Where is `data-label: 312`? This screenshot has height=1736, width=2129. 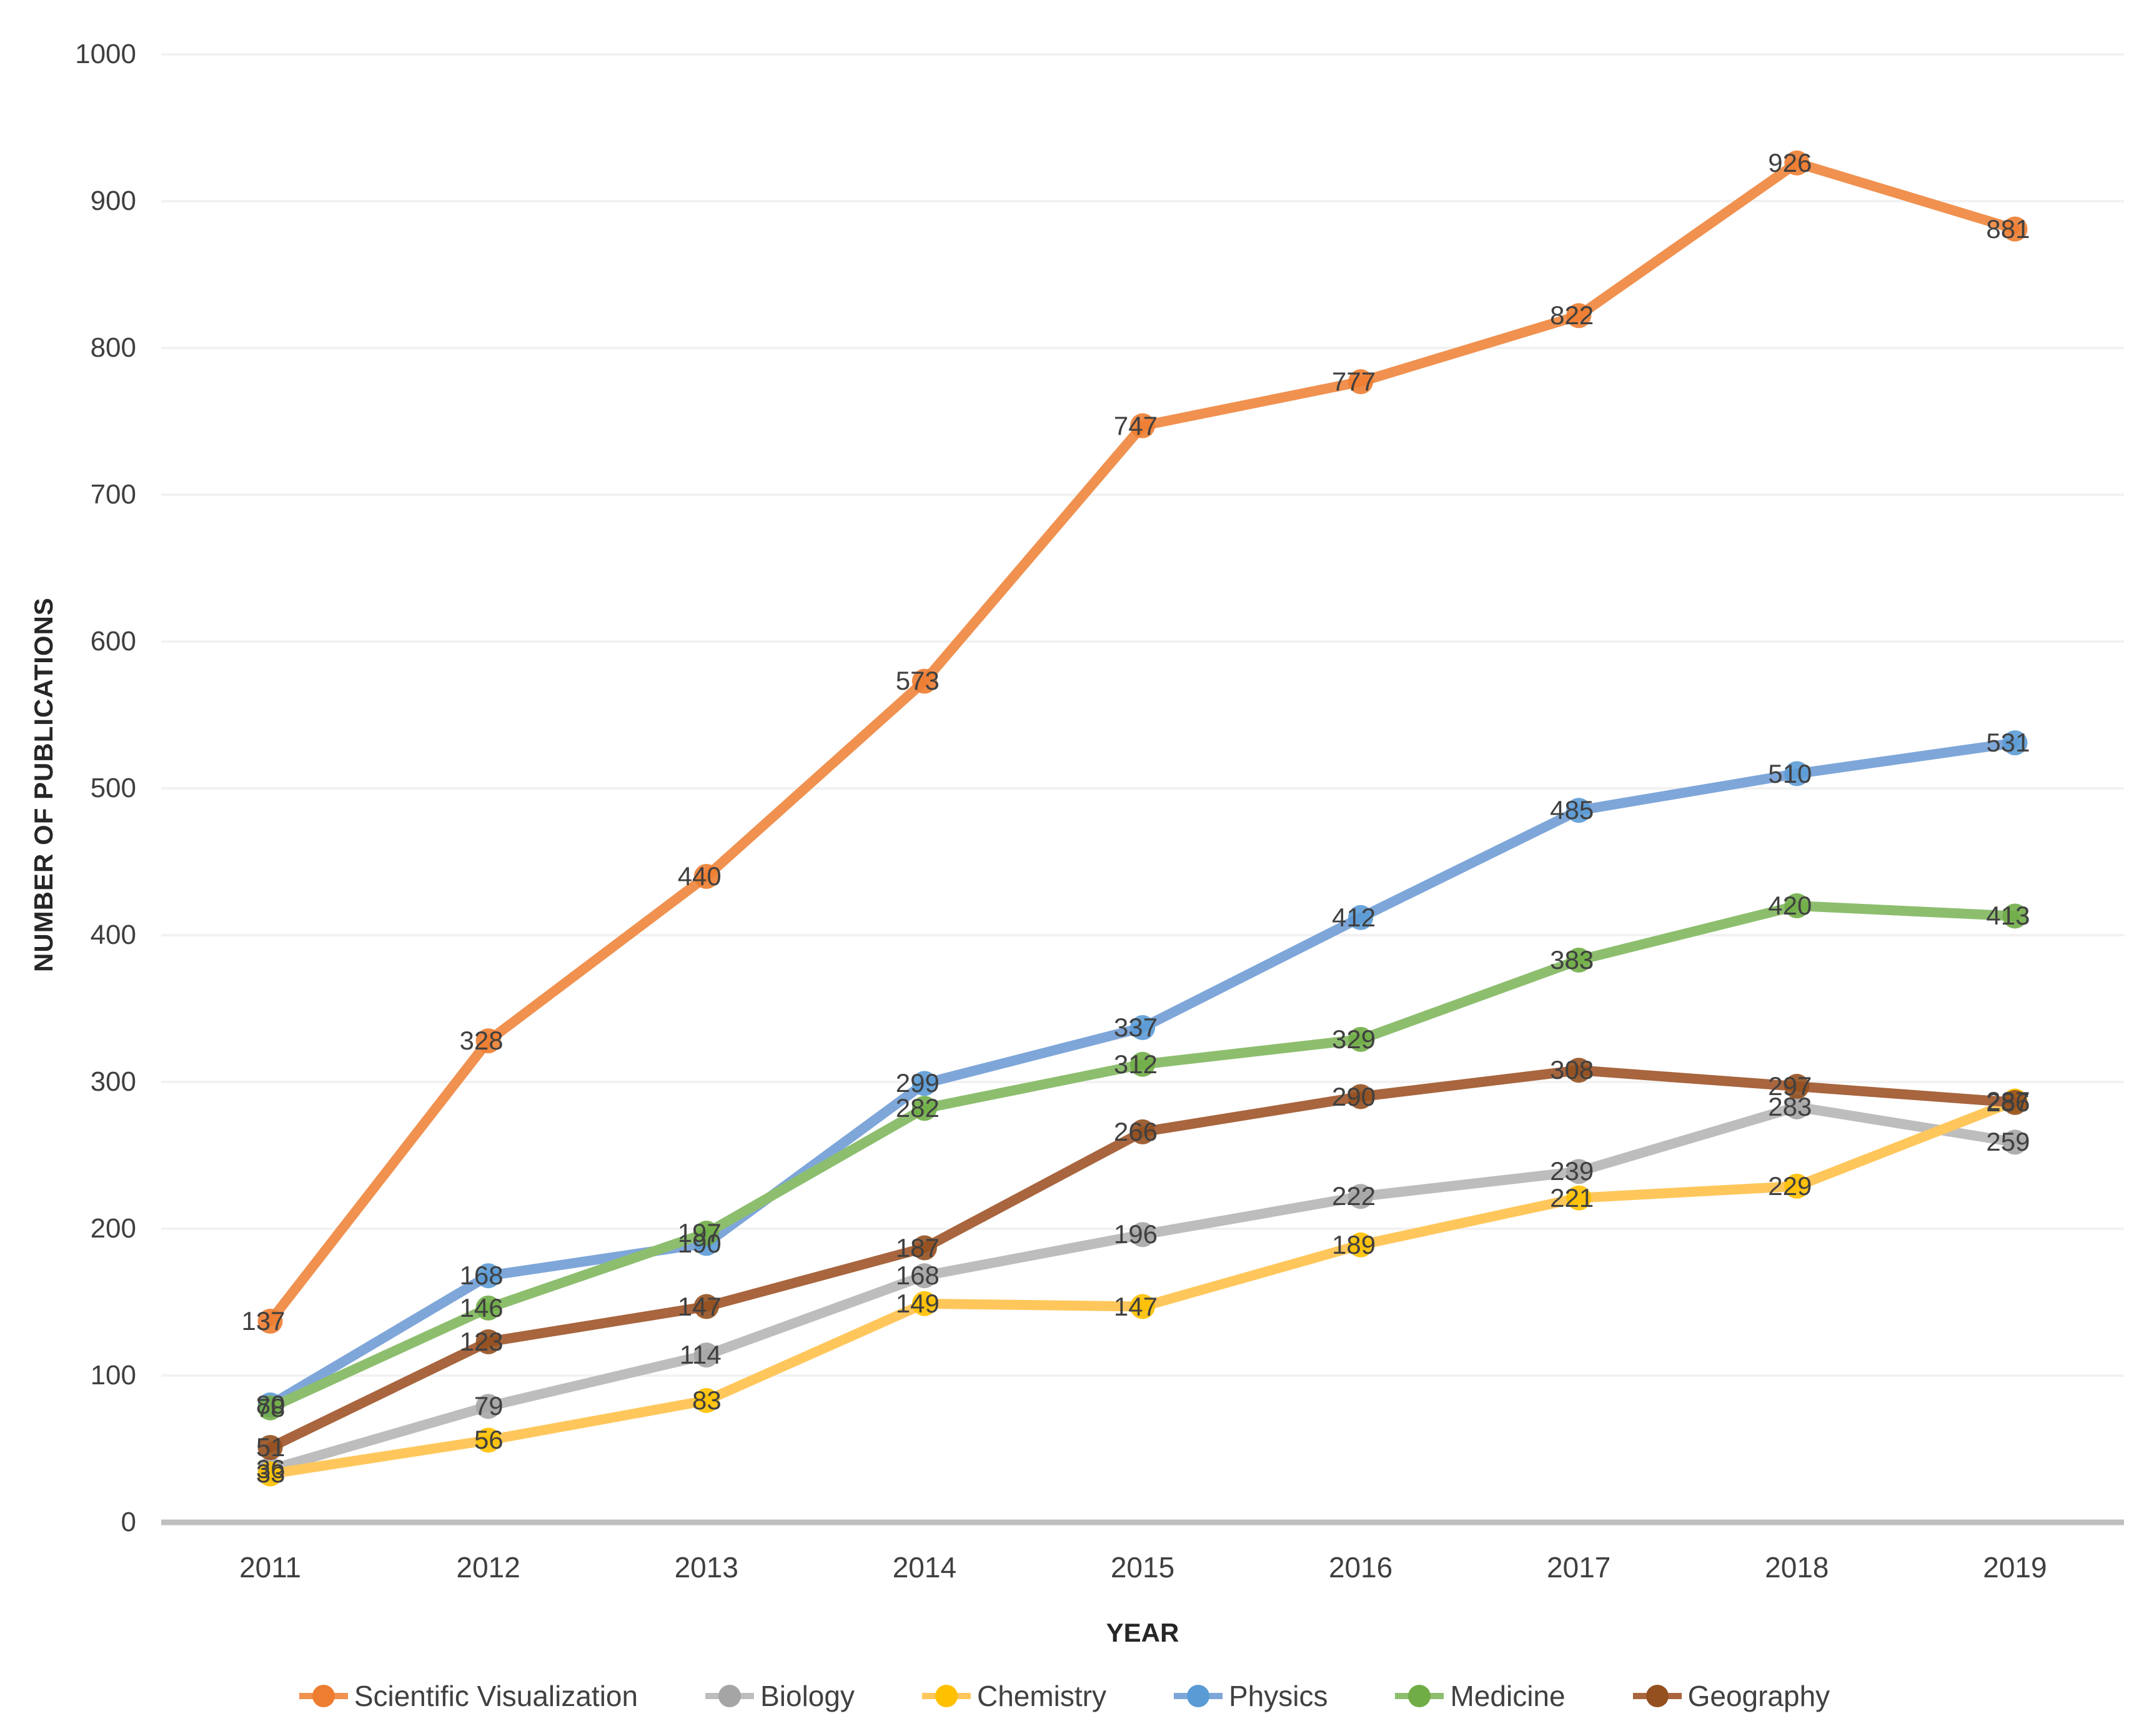 data-label: 312 is located at coordinates (1135, 1064).